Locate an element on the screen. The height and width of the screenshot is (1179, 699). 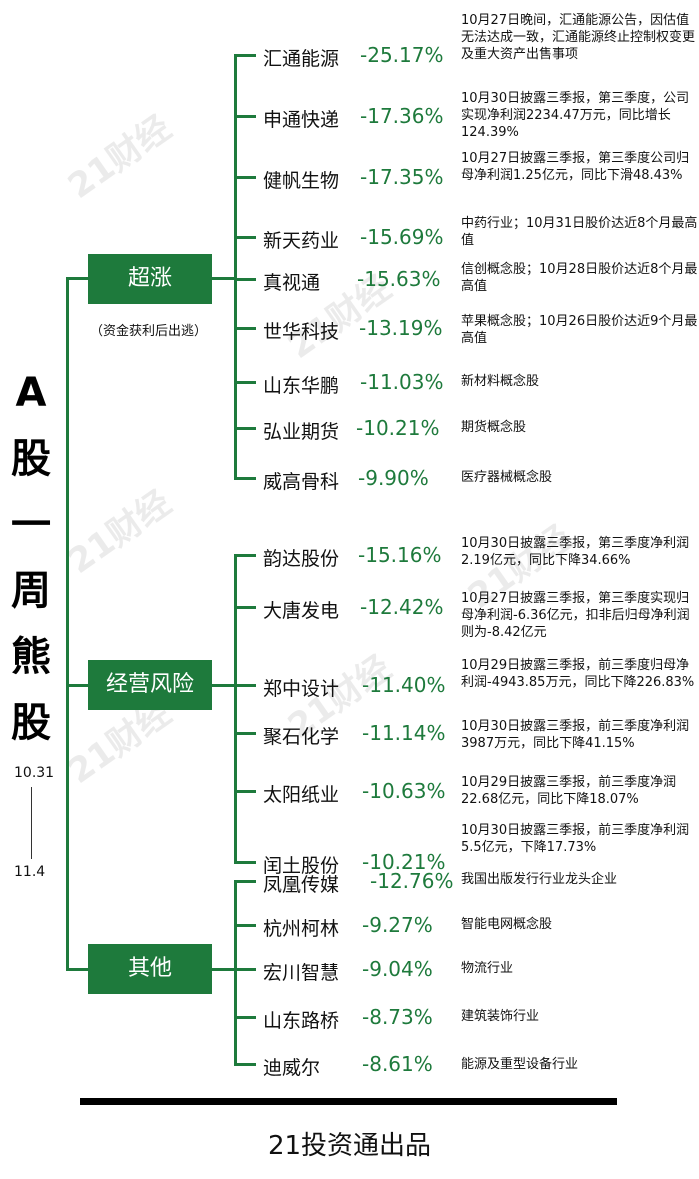
stock-change: -17.35% is located at coordinates (402, 177).